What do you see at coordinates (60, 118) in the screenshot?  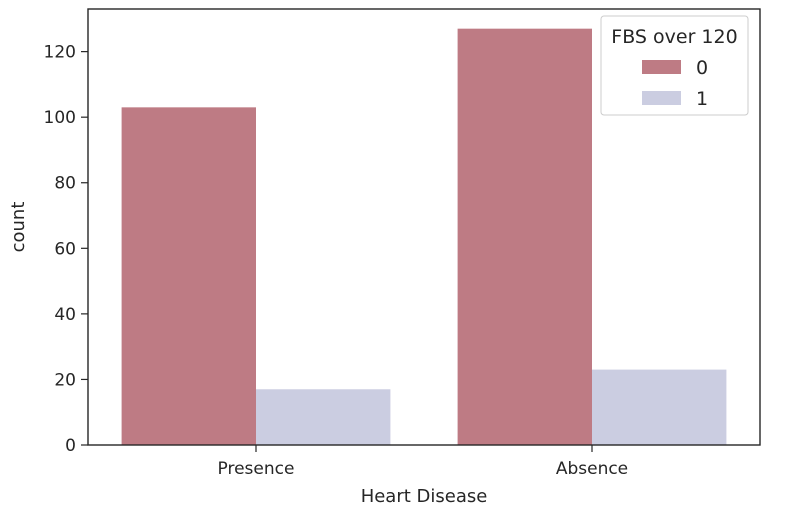 I see `y-tick-label: 100` at bounding box center [60, 118].